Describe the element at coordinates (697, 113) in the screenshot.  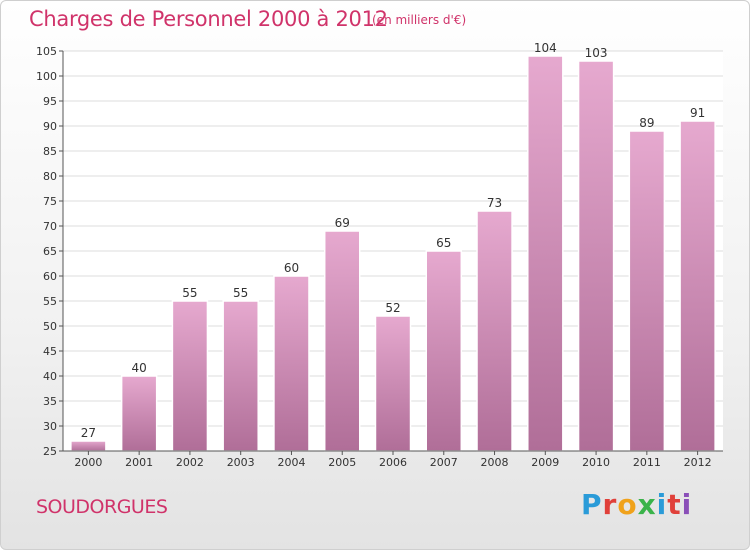
I see `data-label: 91` at that location.